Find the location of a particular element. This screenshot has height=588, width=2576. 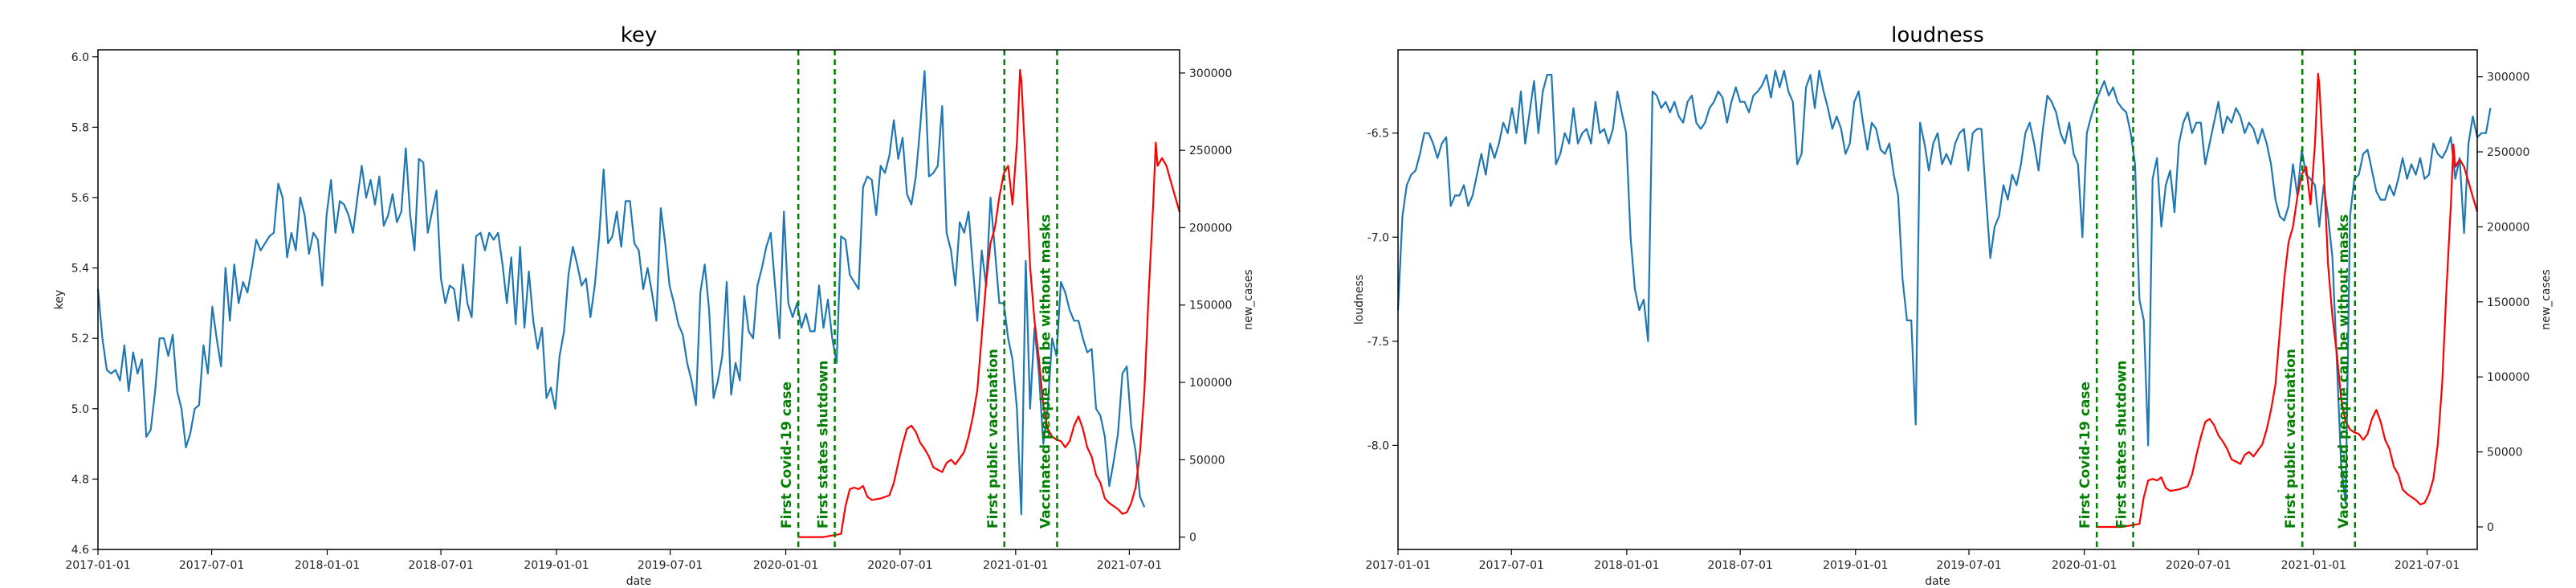

y-tick-label: 4.6 is located at coordinates (80, 550).